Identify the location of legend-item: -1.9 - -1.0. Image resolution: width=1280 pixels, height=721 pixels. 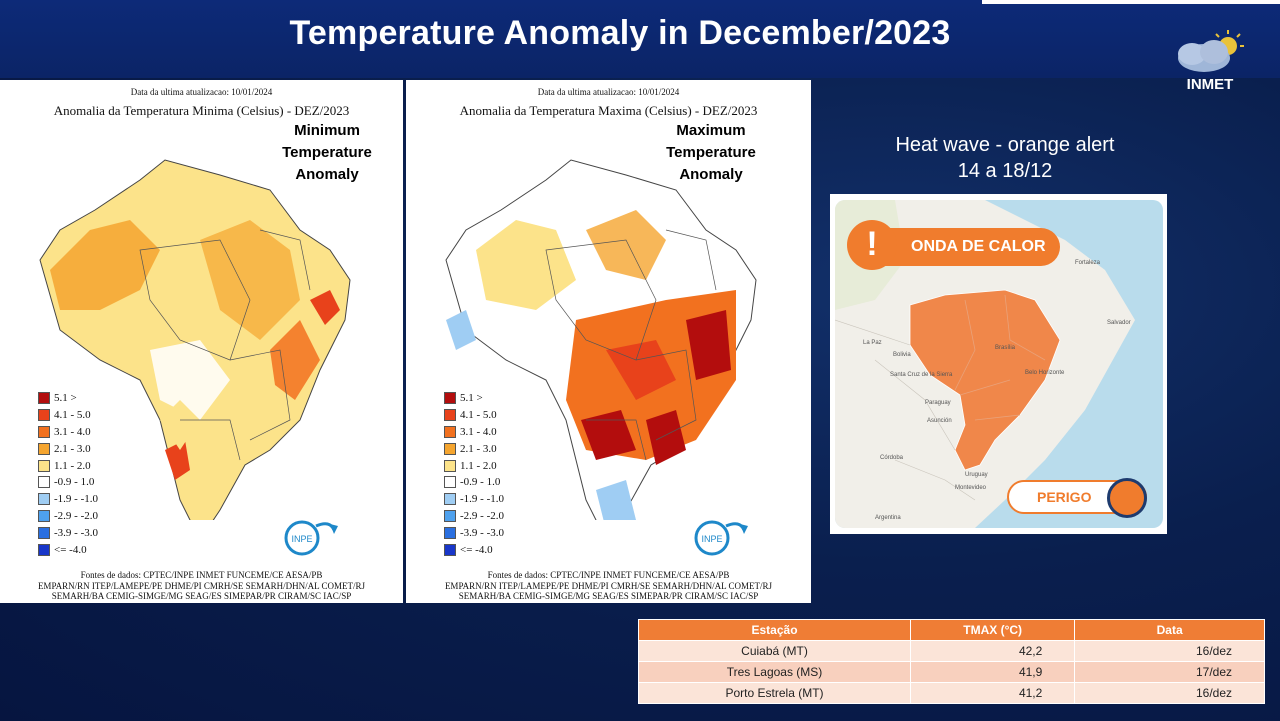
(68, 499).